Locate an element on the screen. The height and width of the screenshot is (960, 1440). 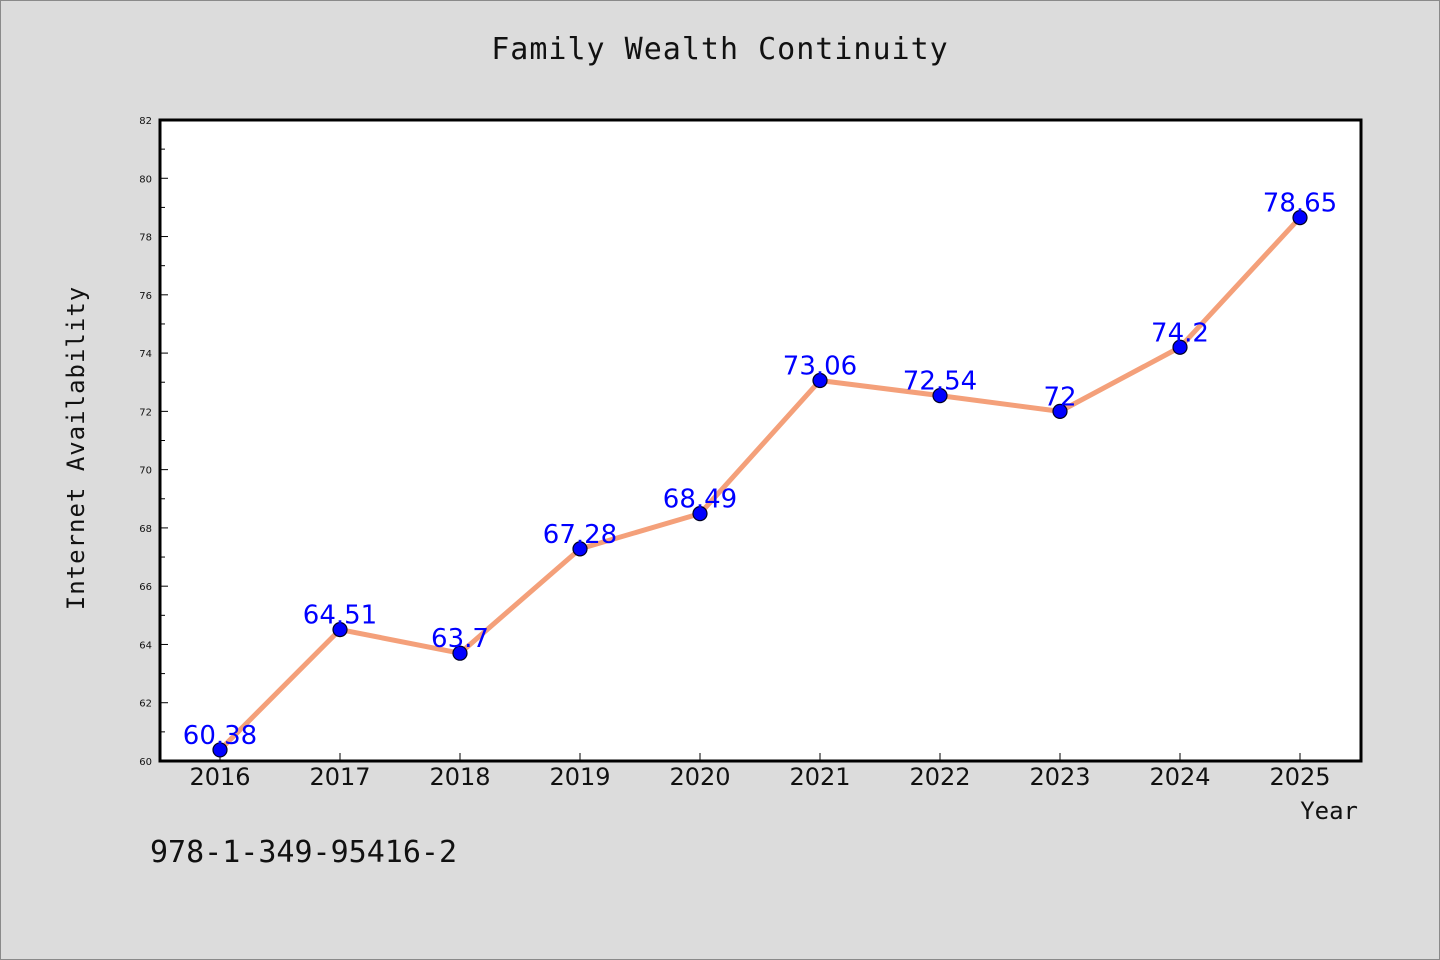
x-tick-label: 2021 is located at coordinates (819, 777).